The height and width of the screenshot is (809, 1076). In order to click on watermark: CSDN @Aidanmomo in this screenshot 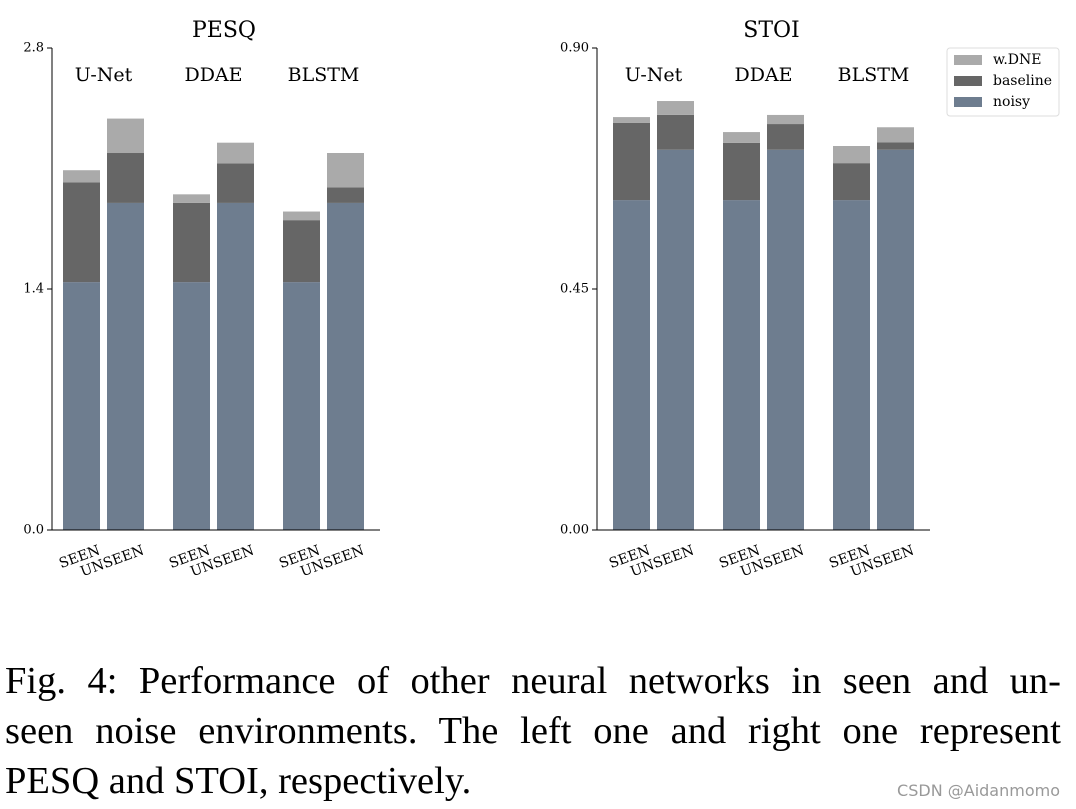, I will do `click(978, 790)`.